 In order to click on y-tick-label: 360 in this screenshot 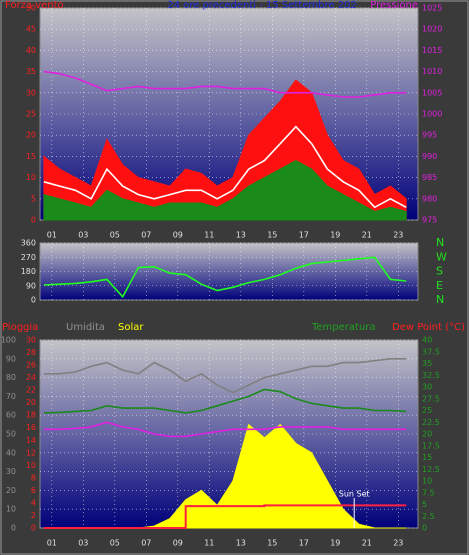, I will do `click(28, 243)`.